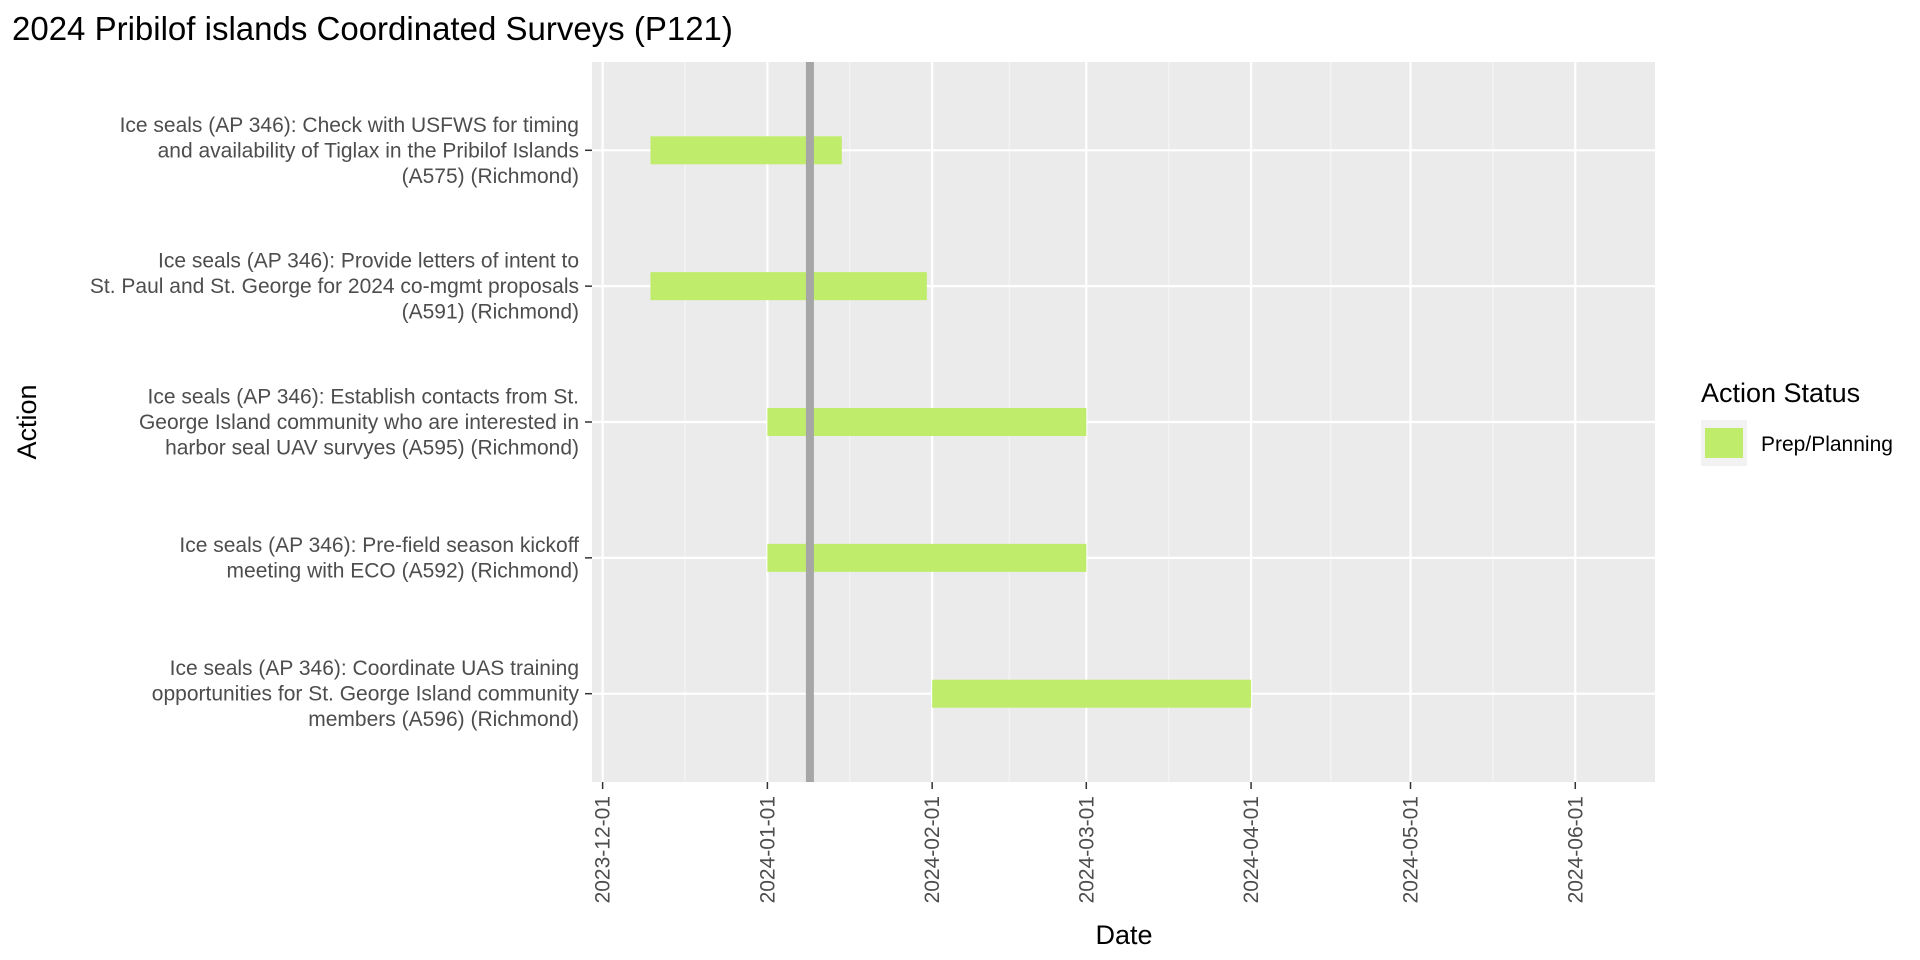  What do you see at coordinates (1575, 849) in the screenshot?
I see `x-tick-label: 2024-06-01` at bounding box center [1575, 849].